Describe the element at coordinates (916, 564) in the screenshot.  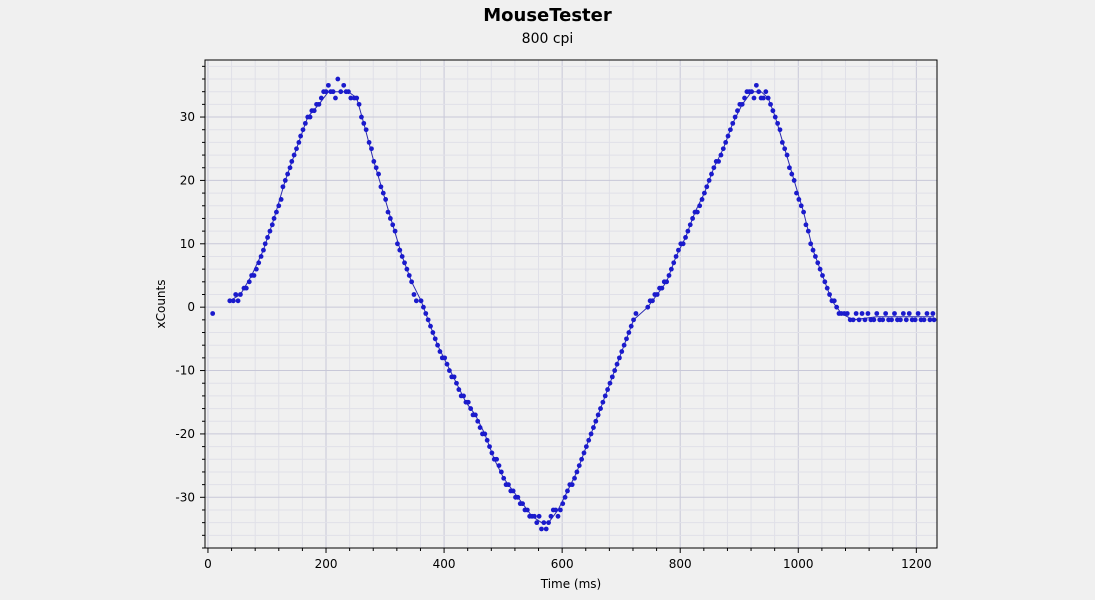
I see `x-tick-label: 1200` at that location.